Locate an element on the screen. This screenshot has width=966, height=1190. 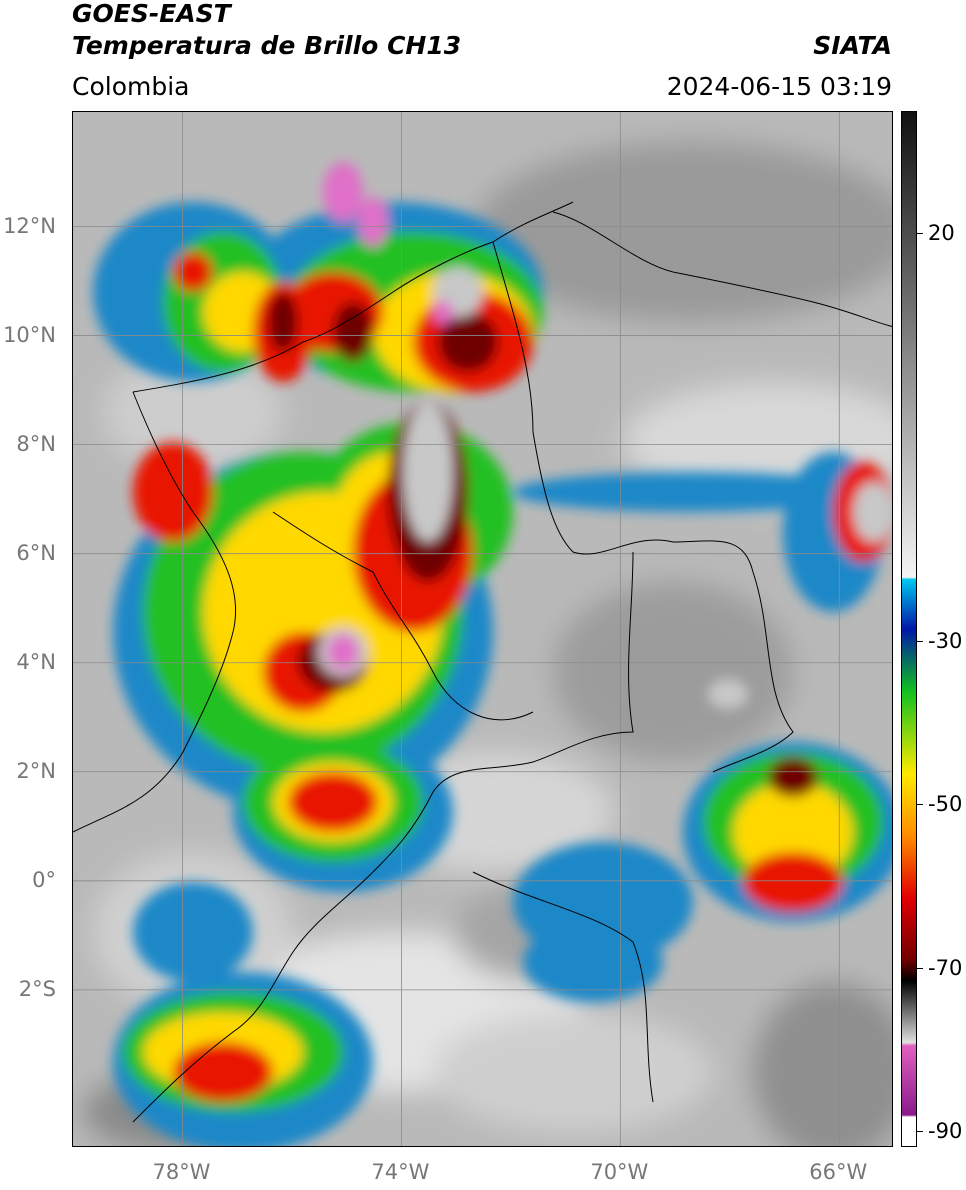
colombia-east-border is located at coordinates (503, 712).